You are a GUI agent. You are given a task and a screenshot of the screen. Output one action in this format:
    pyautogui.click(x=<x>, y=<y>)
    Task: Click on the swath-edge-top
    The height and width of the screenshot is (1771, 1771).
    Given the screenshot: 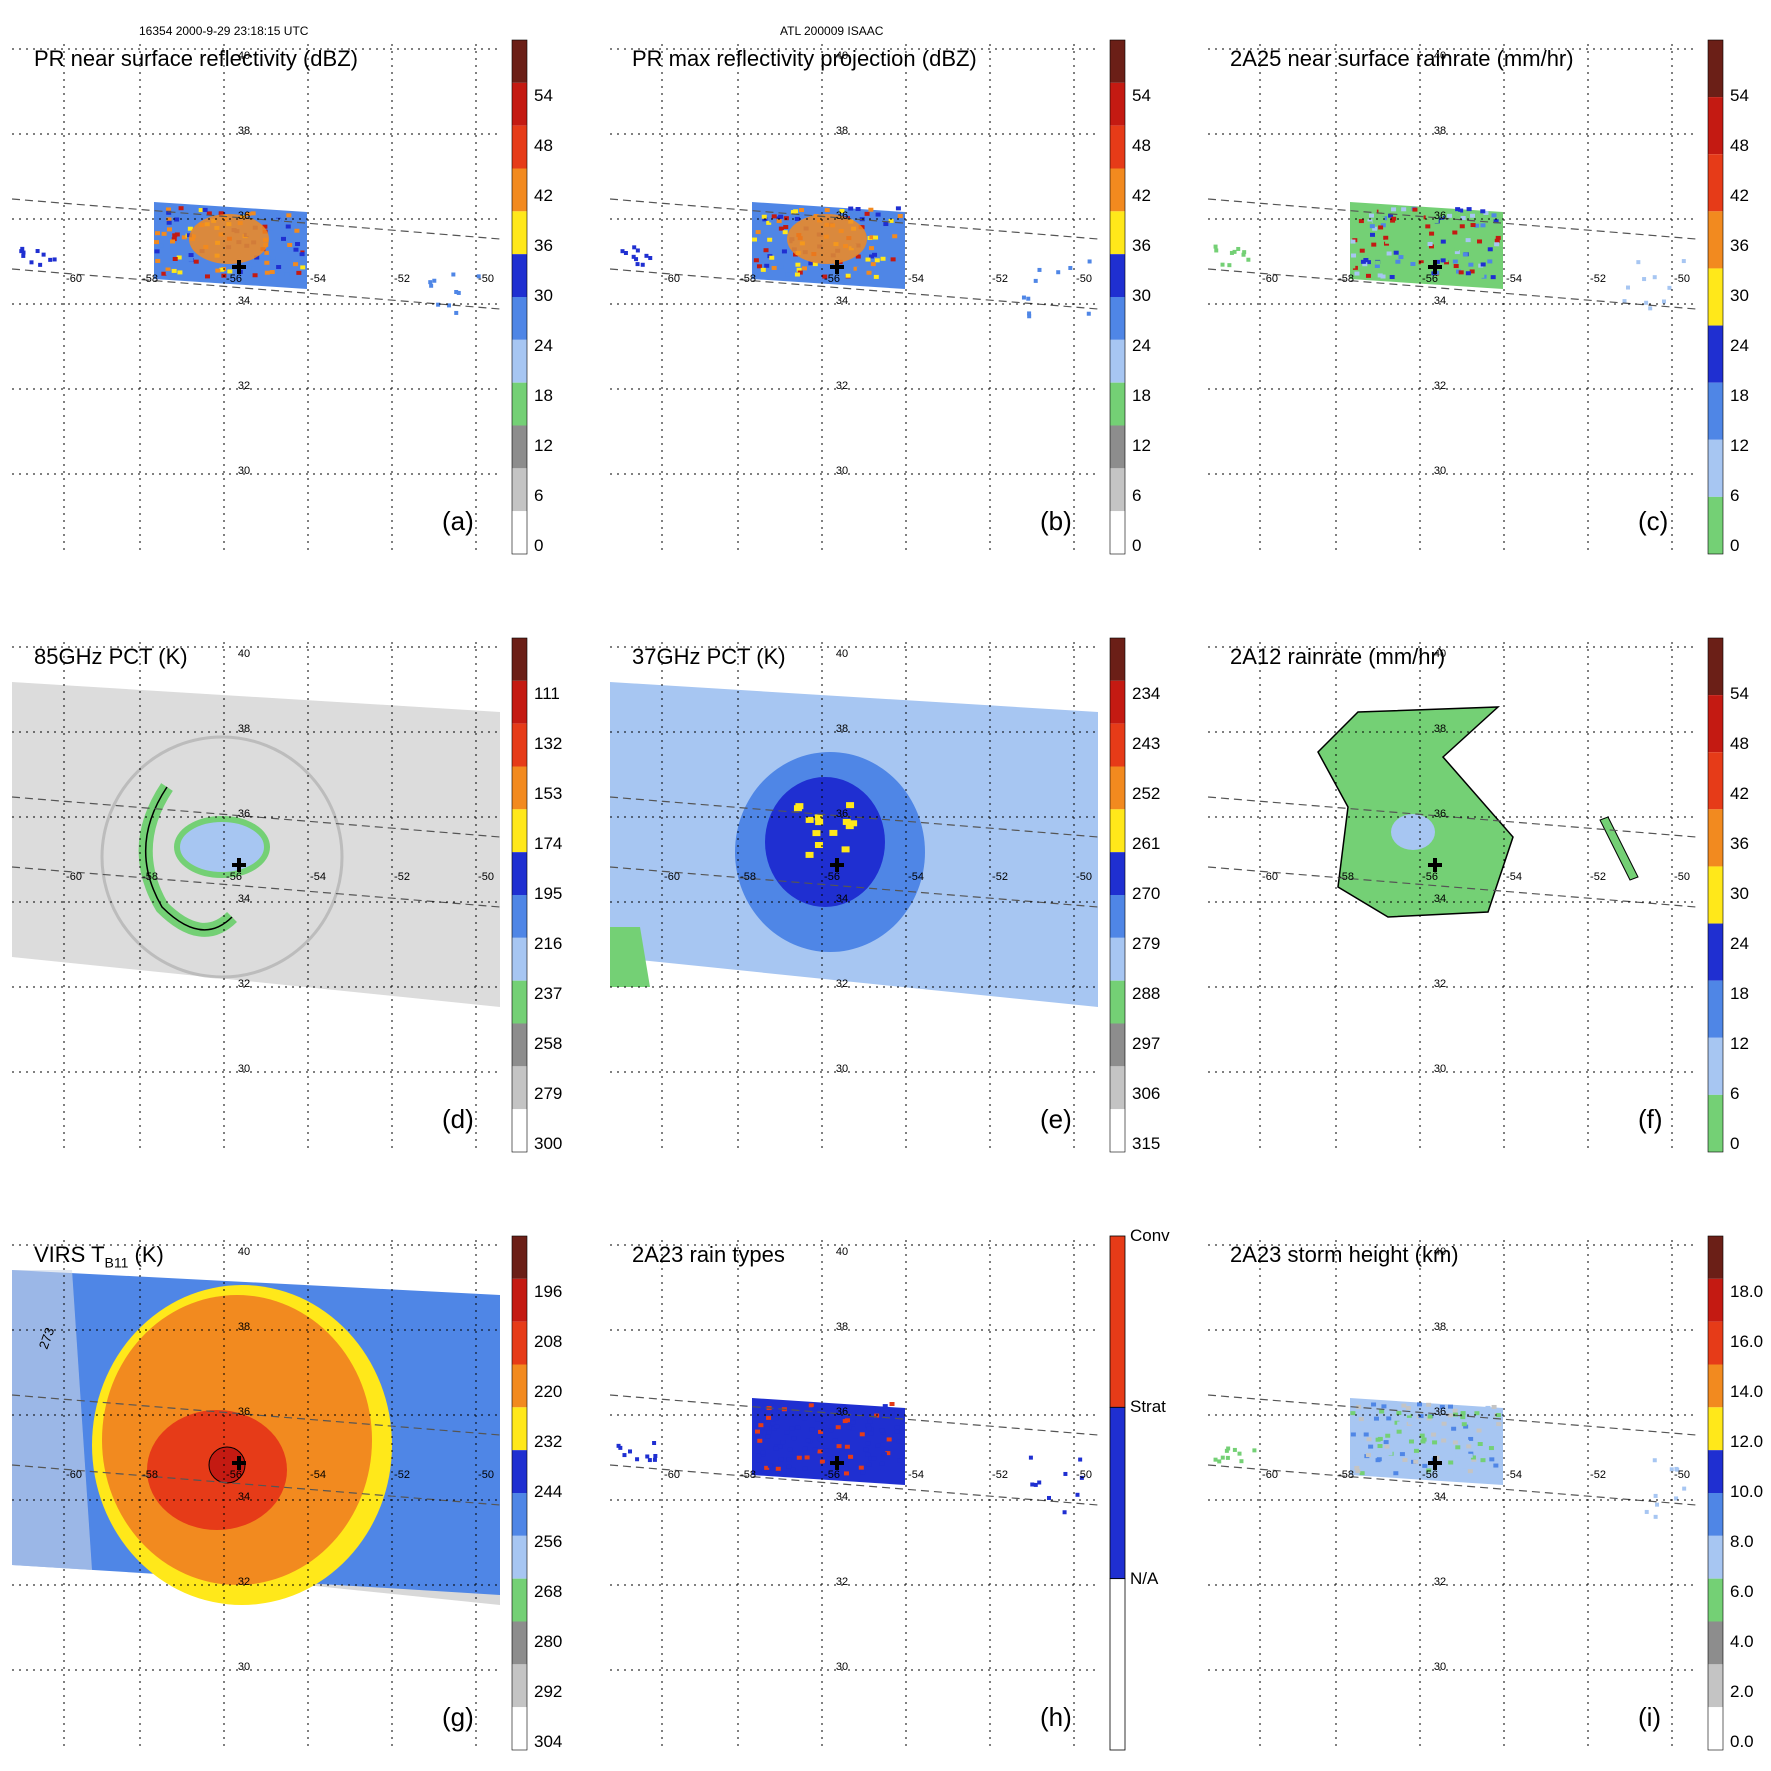 What is the action you would take?
    pyautogui.click(x=256, y=817)
    